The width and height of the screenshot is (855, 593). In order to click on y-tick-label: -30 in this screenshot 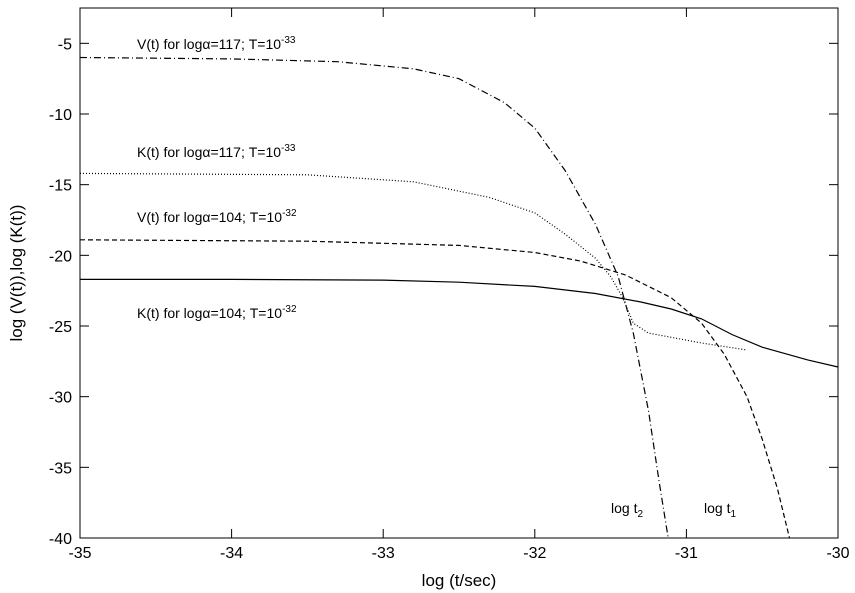, I will do `click(60, 398)`.